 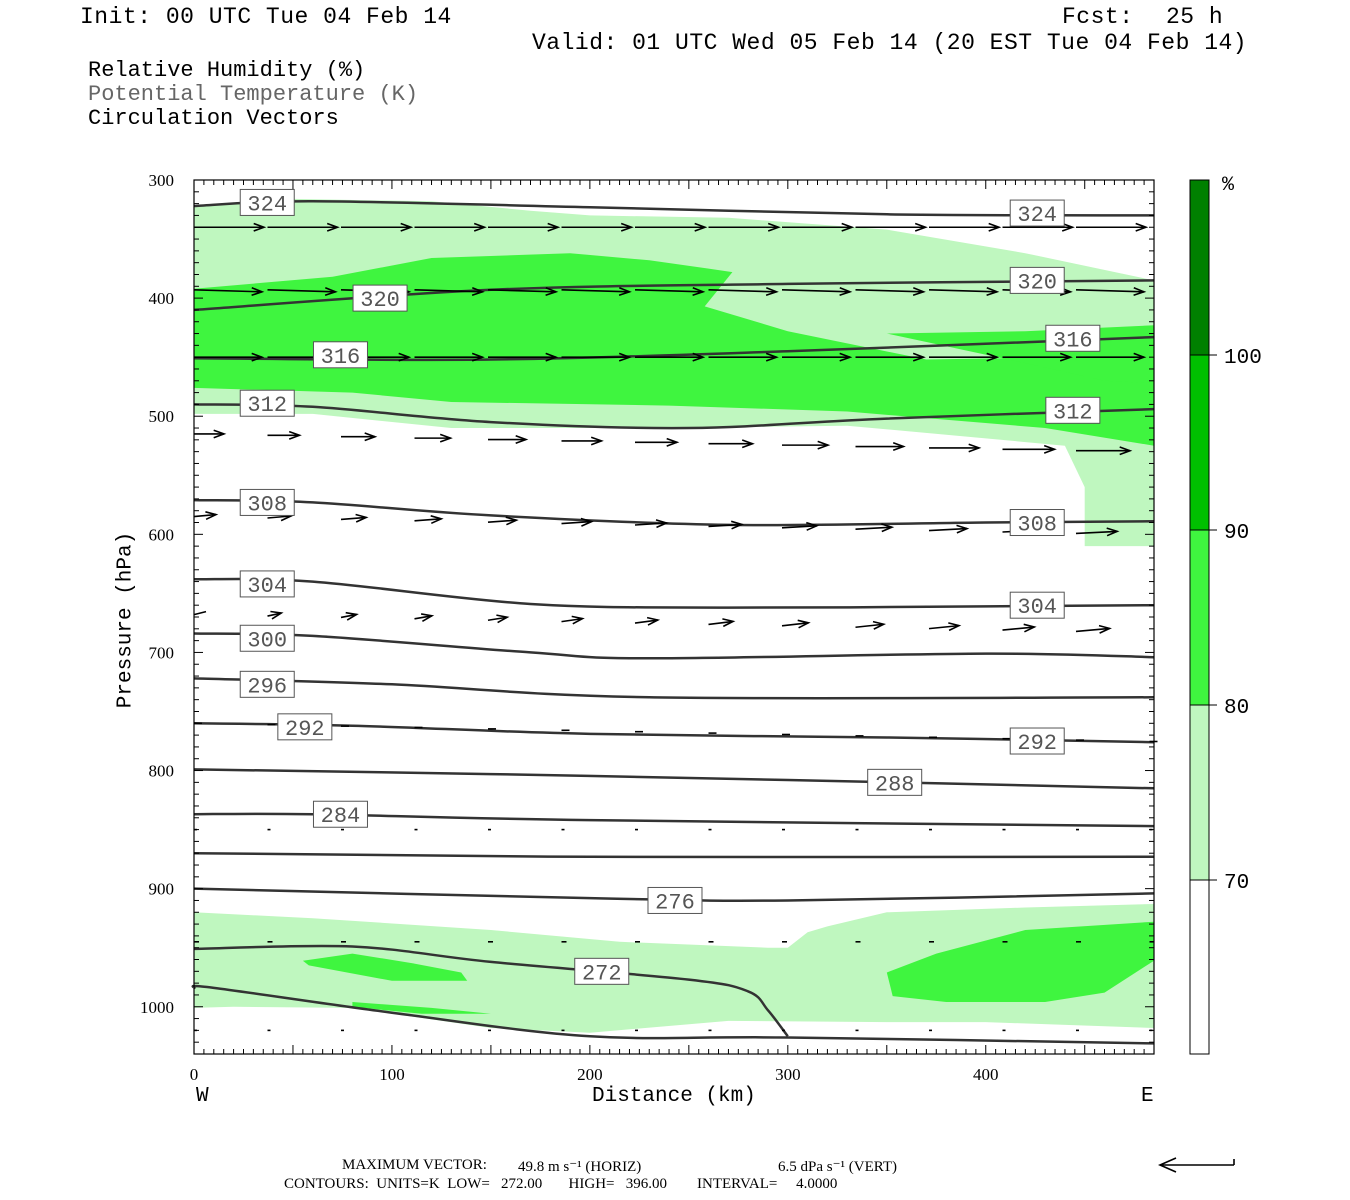 I want to click on y-tick-label: 500, so click(x=162, y=416).